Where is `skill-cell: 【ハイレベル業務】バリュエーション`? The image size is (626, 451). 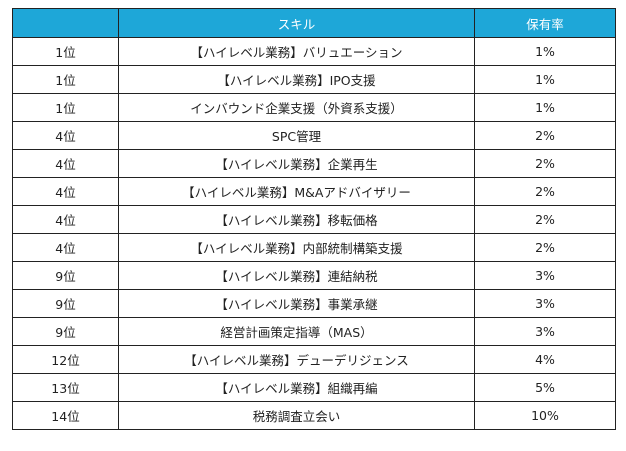
skill-cell: 【ハイレベル業務】バリュエーション is located at coordinates (296, 51).